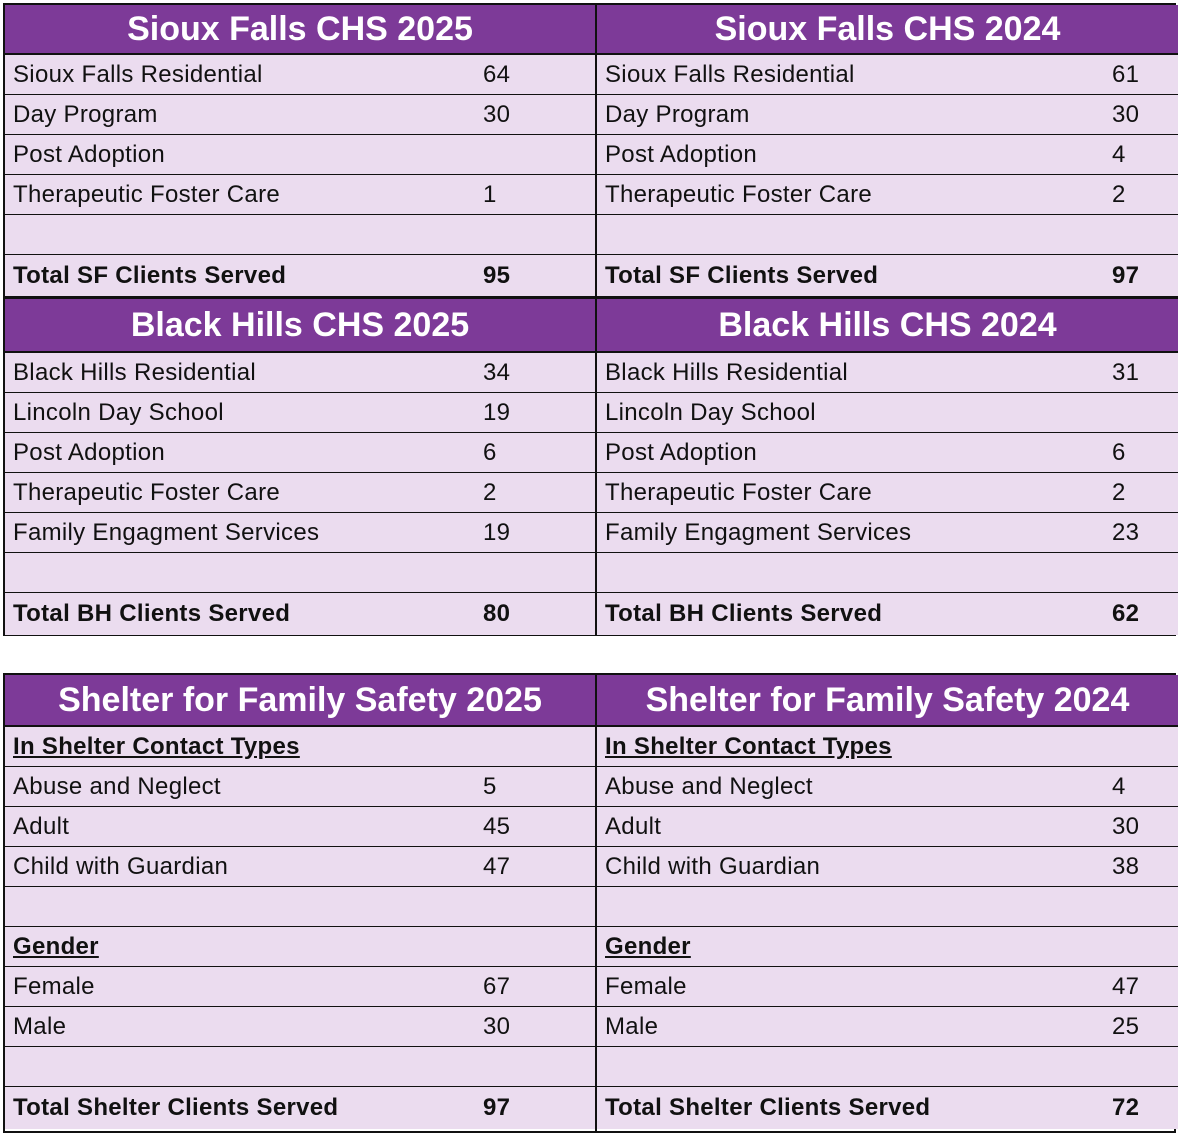 Image resolution: width=1178 pixels, height=1134 pixels. Describe the element at coordinates (1126, 1107) in the screenshot. I see `total-value: 72` at that location.